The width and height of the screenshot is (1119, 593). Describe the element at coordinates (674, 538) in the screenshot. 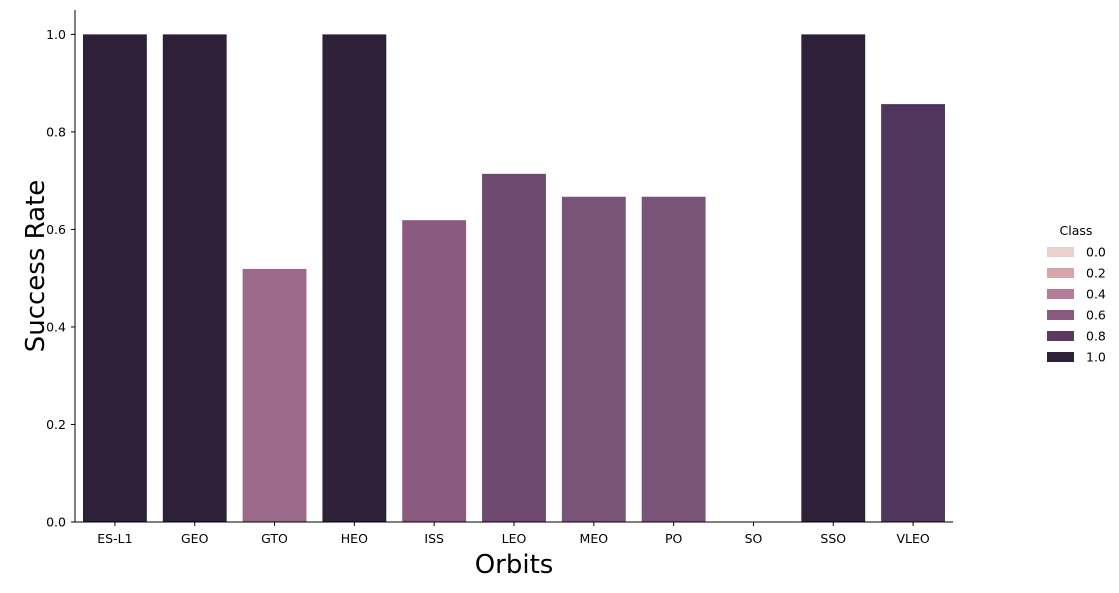

I see `x-tick-label: PO` at that location.